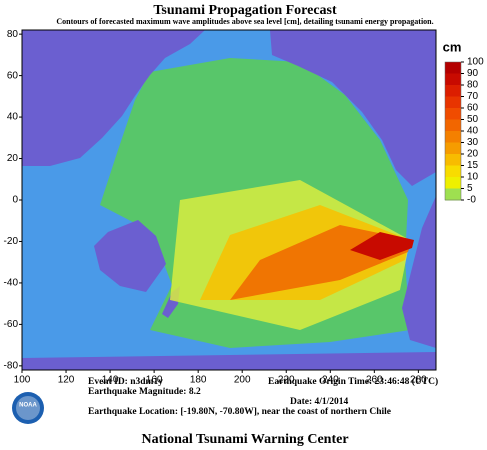  I want to click on x-tick-label: 180, so click(198, 380).